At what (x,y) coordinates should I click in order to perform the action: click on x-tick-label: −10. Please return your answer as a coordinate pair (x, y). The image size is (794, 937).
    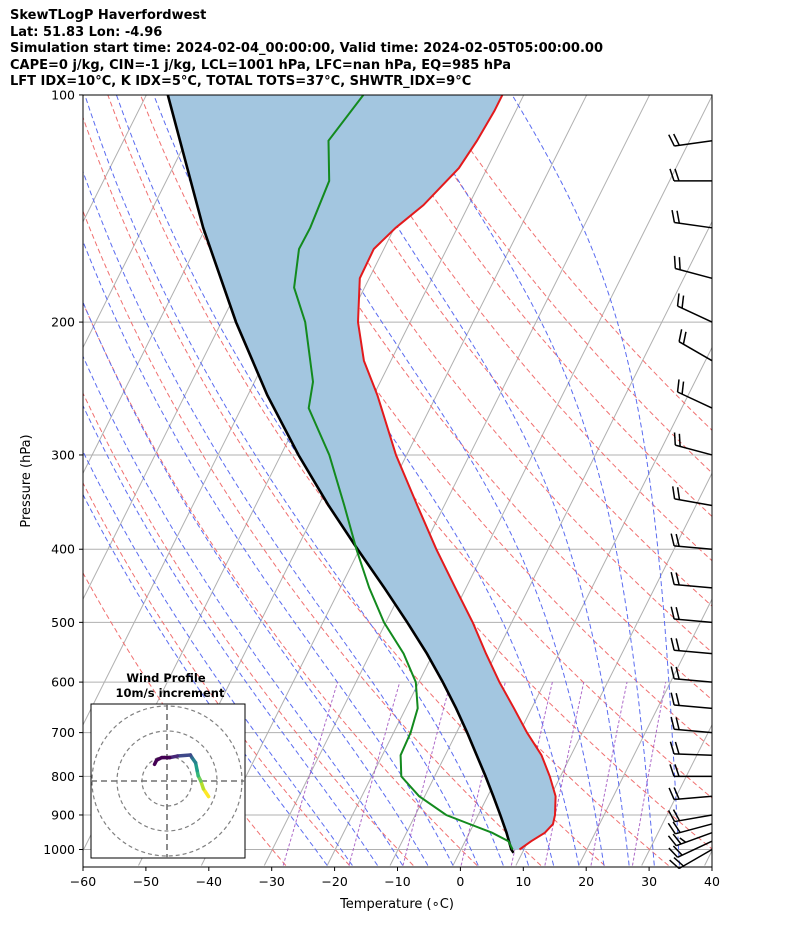
    Looking at the image, I should click on (397, 881).